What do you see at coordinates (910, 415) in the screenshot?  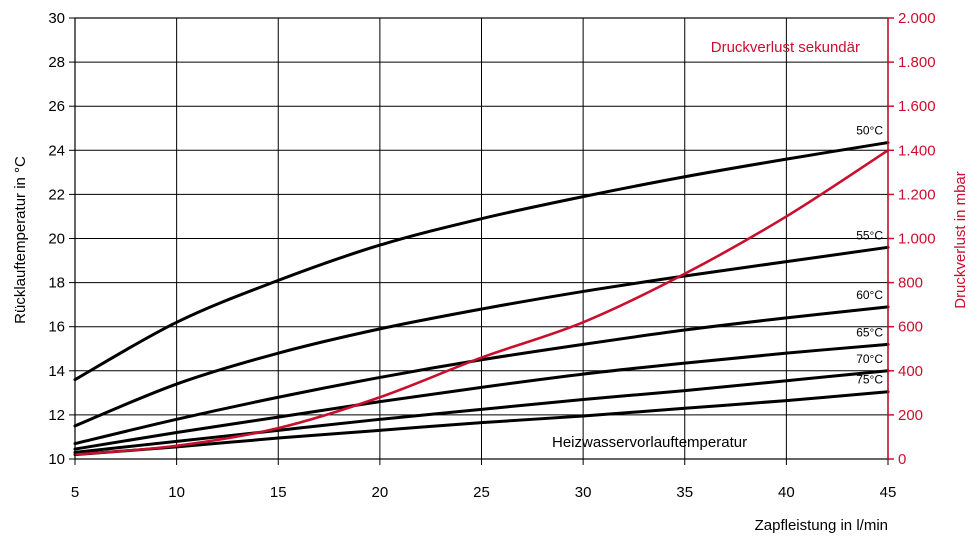 I see `y2-tick-label: 200` at bounding box center [910, 415].